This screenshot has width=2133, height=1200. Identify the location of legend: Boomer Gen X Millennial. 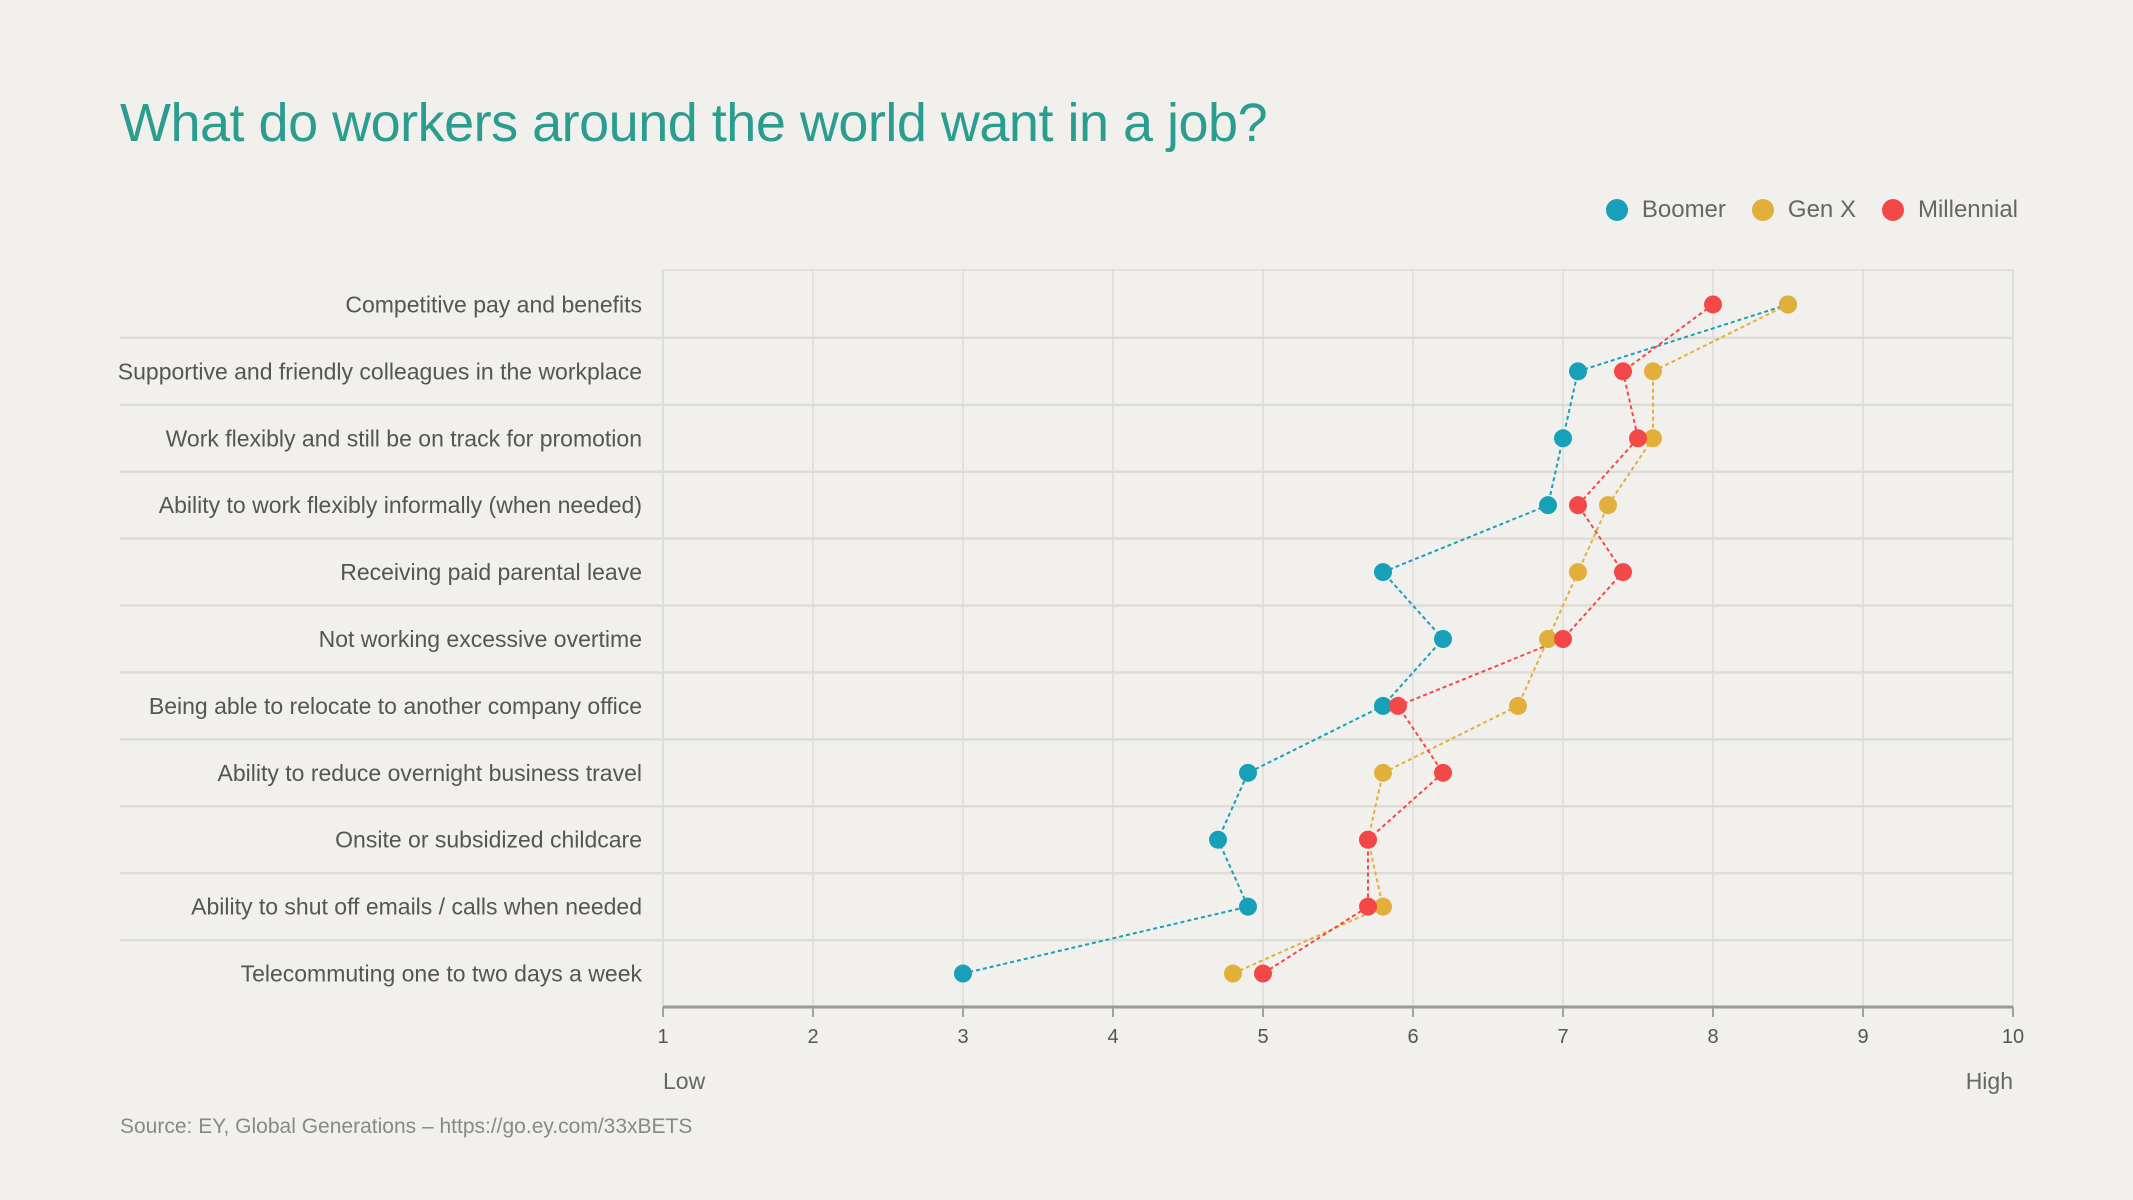
(1811, 210).